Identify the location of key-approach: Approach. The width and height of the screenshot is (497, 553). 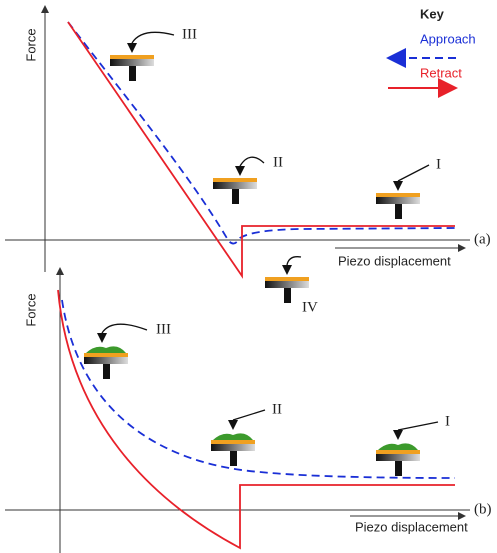
(448, 38).